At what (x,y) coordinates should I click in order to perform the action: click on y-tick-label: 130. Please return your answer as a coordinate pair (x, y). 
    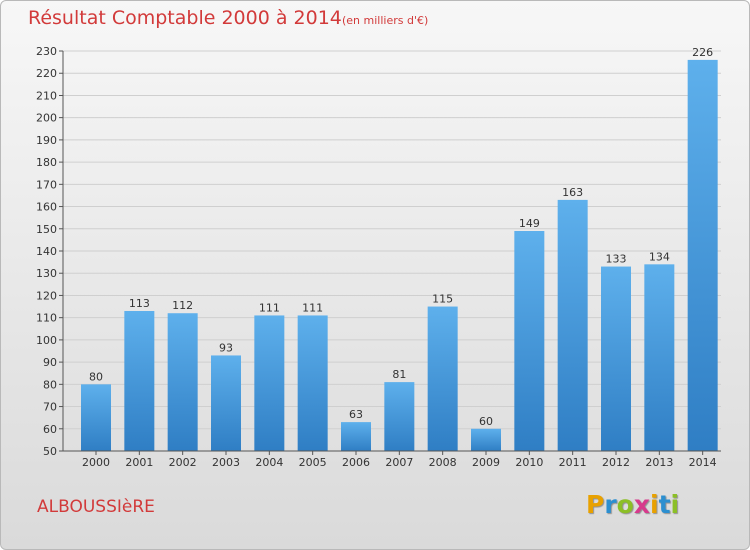
    Looking at the image, I should click on (46, 273).